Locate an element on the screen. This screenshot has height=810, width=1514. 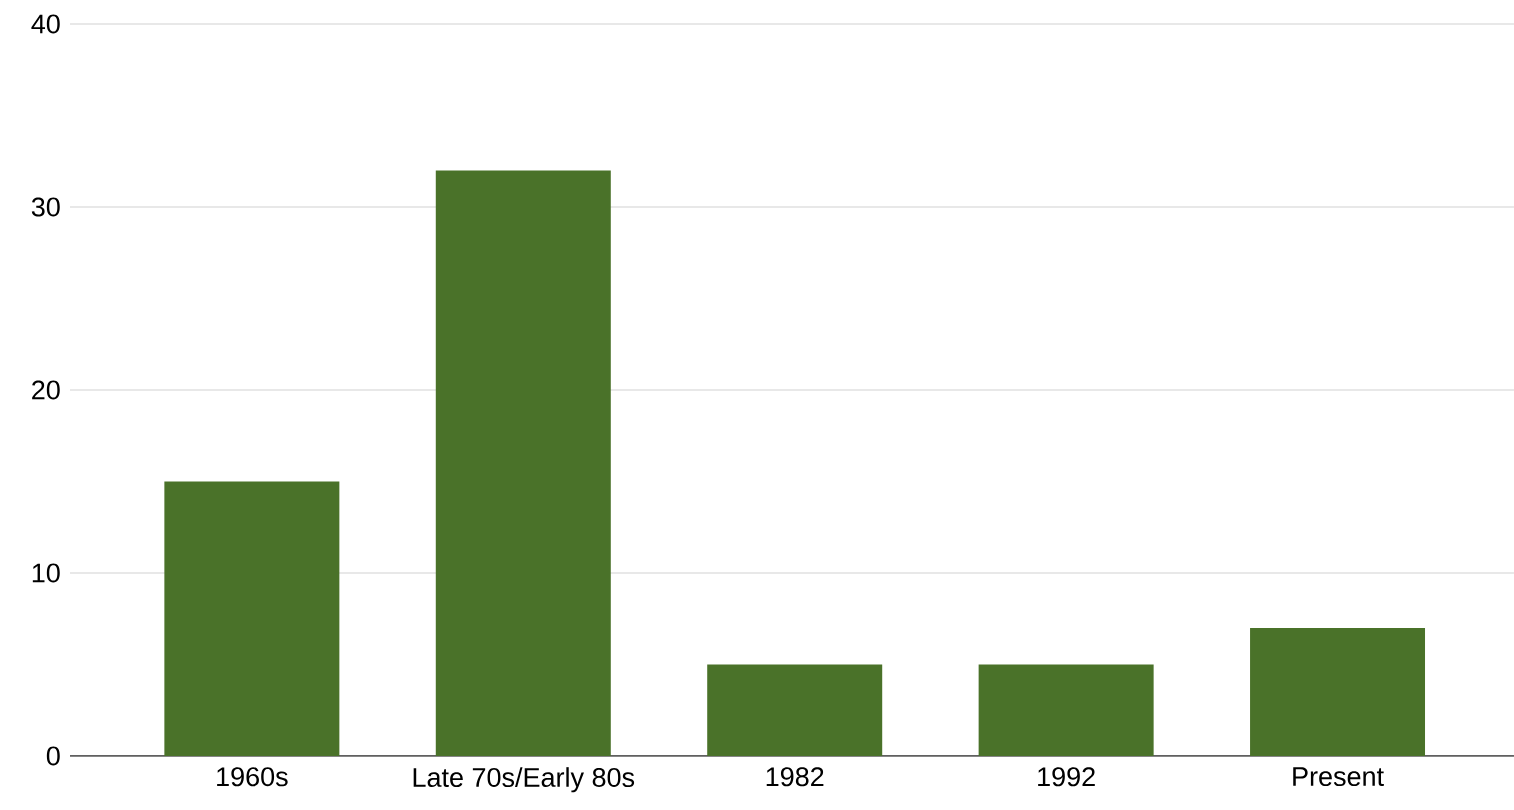
x-tick-label: 1982 is located at coordinates (795, 777).